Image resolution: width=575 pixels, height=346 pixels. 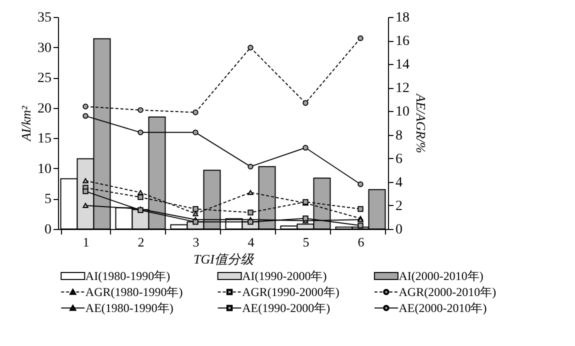 What do you see at coordinates (403, 65) in the screenshot?
I see `y2-tick-label: 14` at bounding box center [403, 65].